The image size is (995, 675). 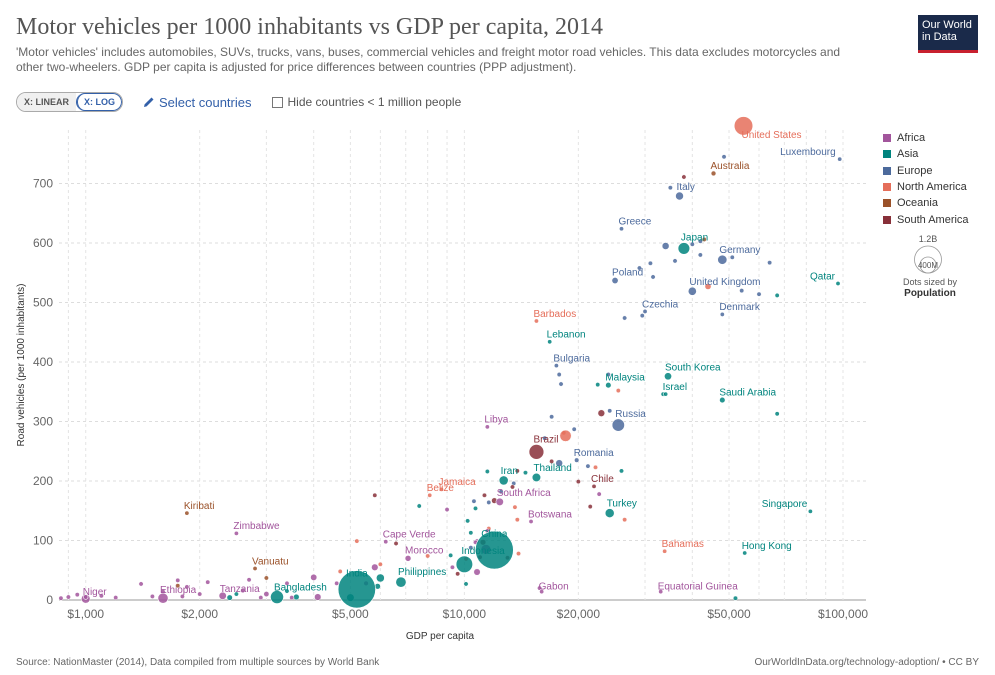 I want to click on hide-small-countries-option: Hide countries < 1 million people, so click(x=366, y=102).